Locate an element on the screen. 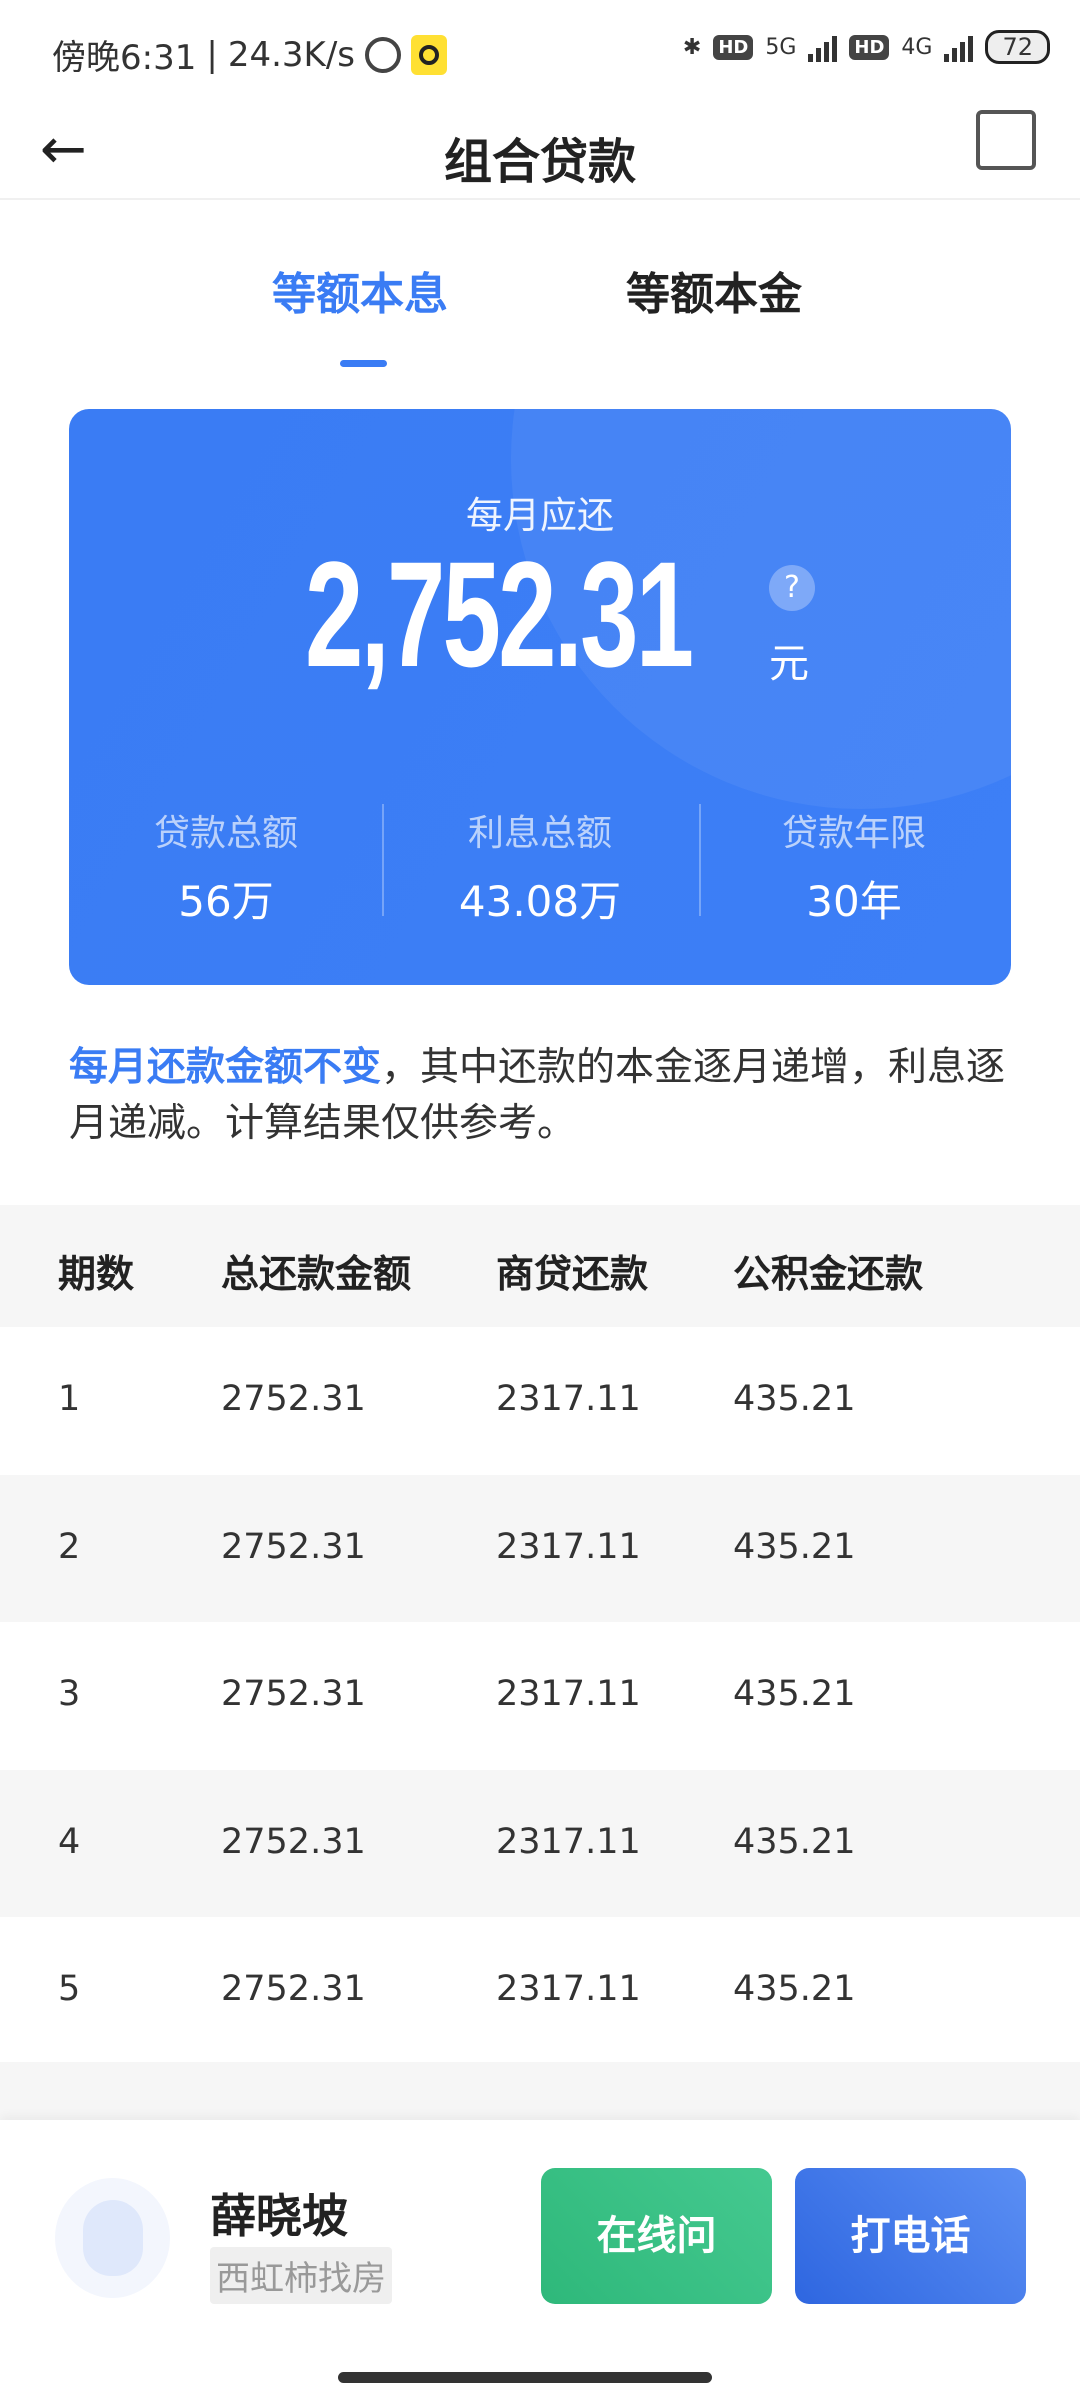  table-cell: 5 is located at coordinates (69, 1989).